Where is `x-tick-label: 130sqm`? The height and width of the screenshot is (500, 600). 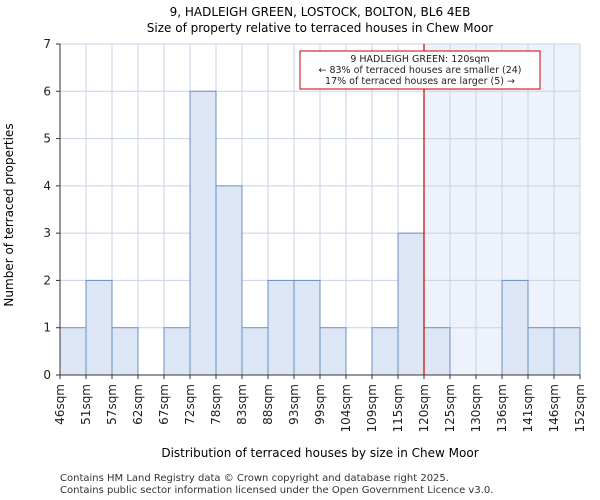
x-tick-label: 130sqm is located at coordinates (476, 408).